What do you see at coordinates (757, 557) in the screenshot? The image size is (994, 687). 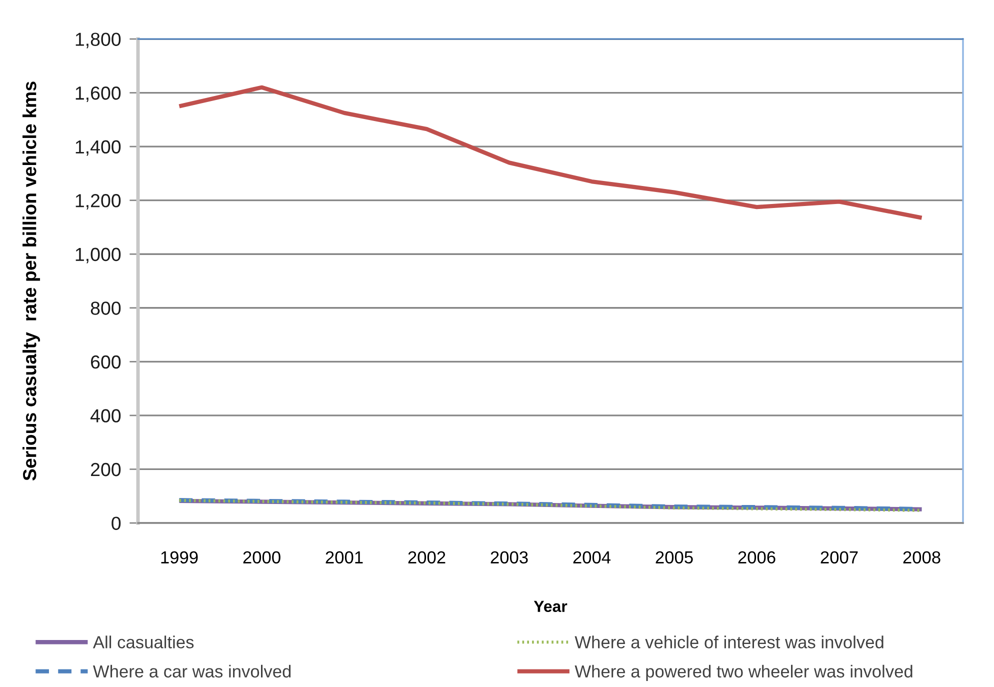 I see `x-tick-label: 2006` at bounding box center [757, 557].